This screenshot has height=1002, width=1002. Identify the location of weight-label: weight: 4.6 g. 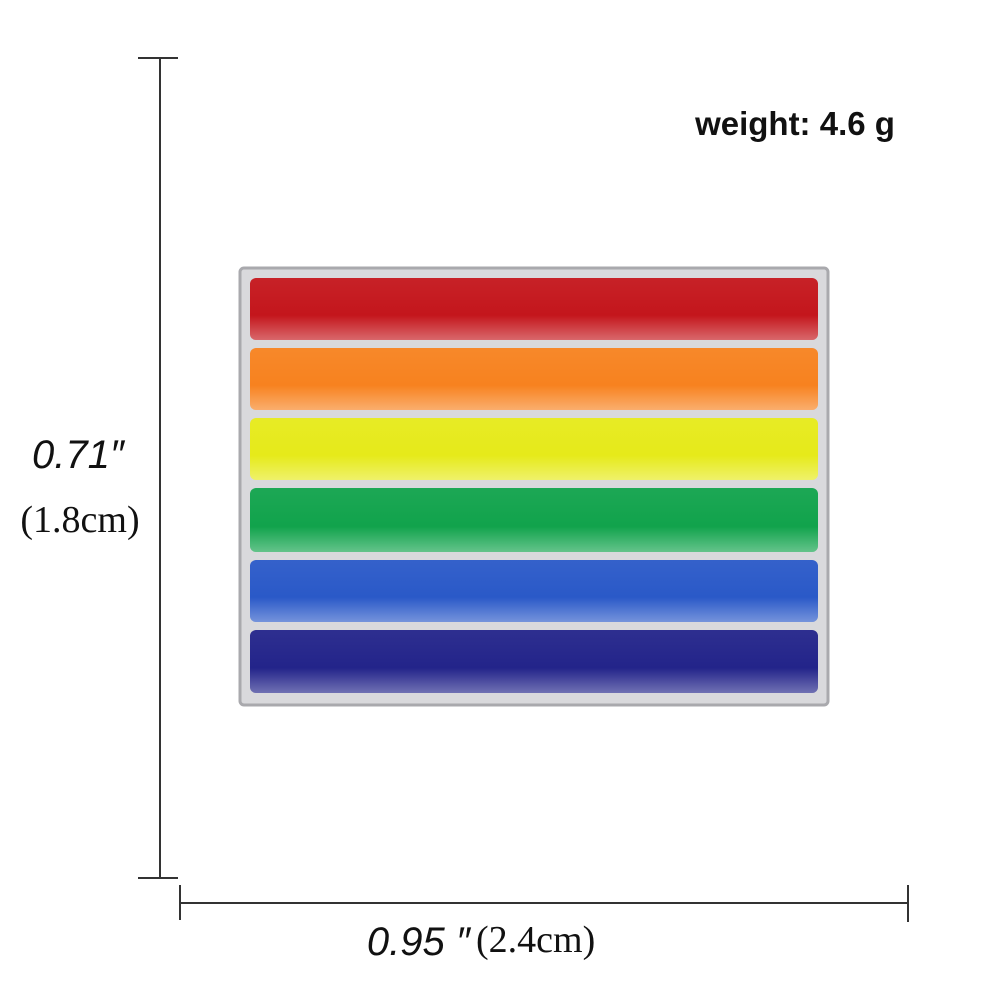
(794, 123).